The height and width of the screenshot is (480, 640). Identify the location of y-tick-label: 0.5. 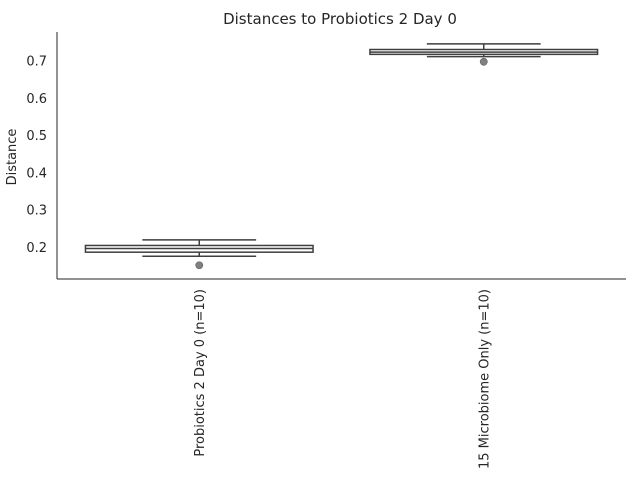
(36, 136).